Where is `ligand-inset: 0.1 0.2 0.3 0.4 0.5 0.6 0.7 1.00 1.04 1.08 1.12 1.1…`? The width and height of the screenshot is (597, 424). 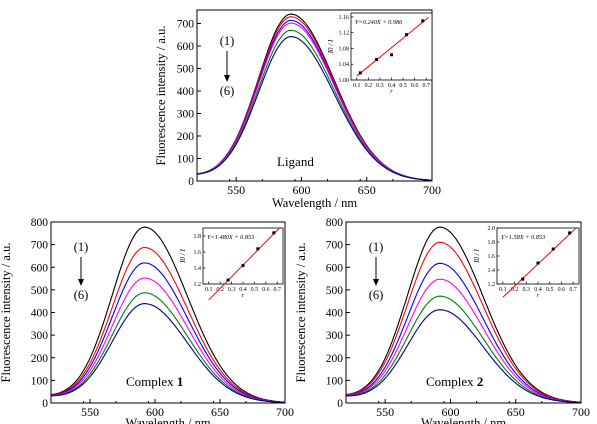 ligand-inset: 0.1 0.2 0.3 0.4 0.5 0.6 0.7 1.00 1.04 1.08 1.12 1.1… is located at coordinates (380, 53).